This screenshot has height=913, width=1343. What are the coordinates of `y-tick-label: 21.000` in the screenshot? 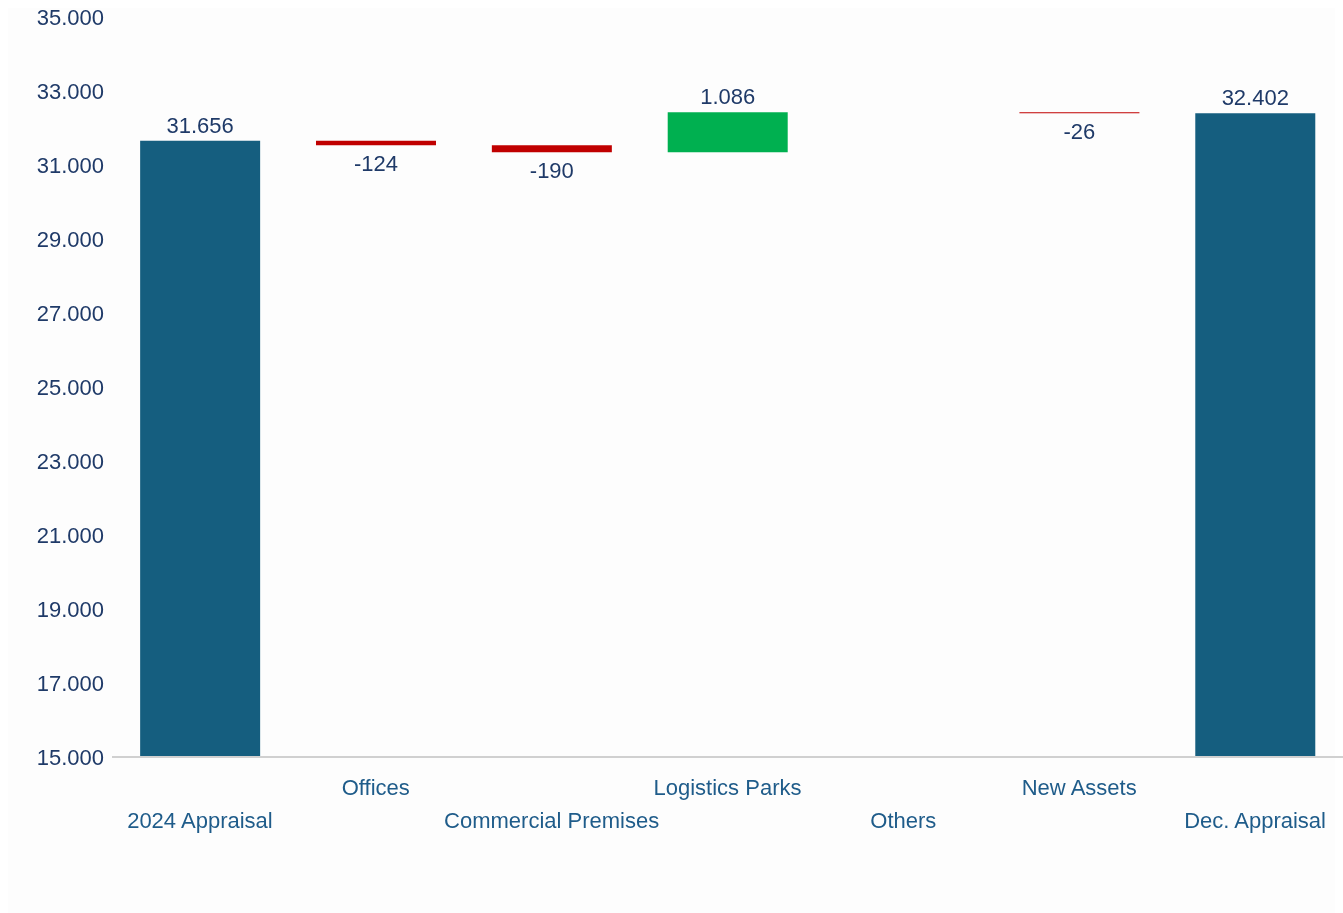 It's located at (70, 535).